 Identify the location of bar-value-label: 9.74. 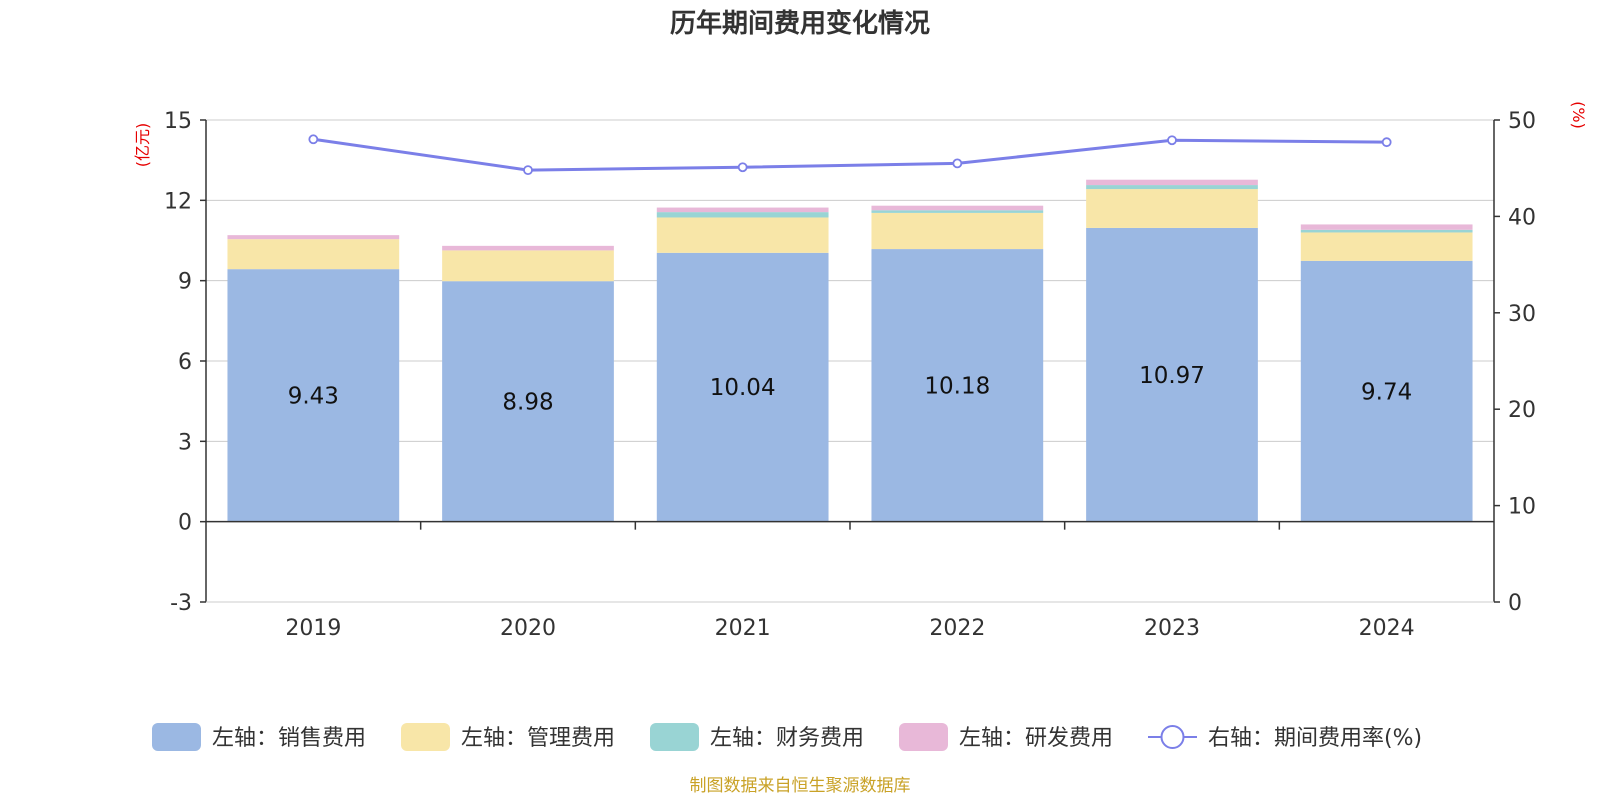
(1386, 392).